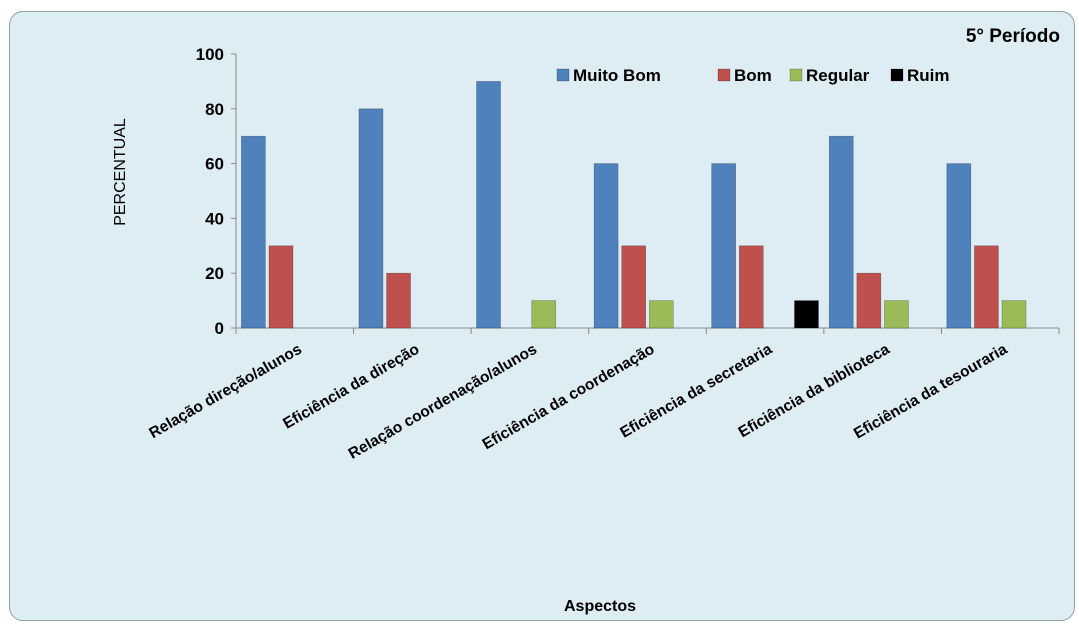  I want to click on x-tick-label: Relação direção/alunos, so click(225, 391).